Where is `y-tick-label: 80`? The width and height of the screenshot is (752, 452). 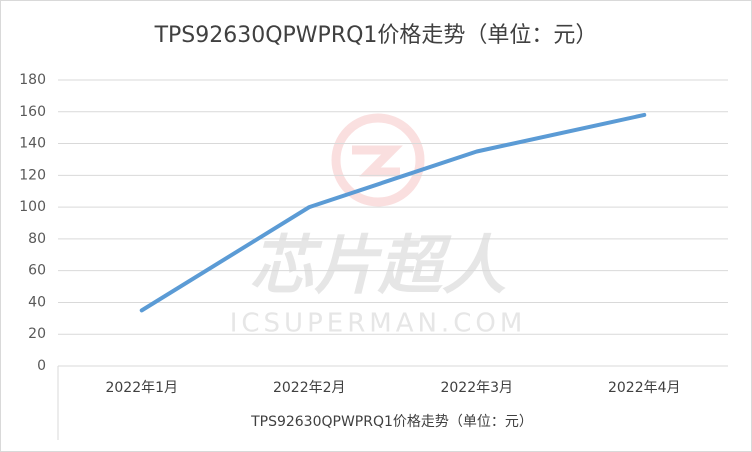
y-tick-label: 80 is located at coordinates (37, 239).